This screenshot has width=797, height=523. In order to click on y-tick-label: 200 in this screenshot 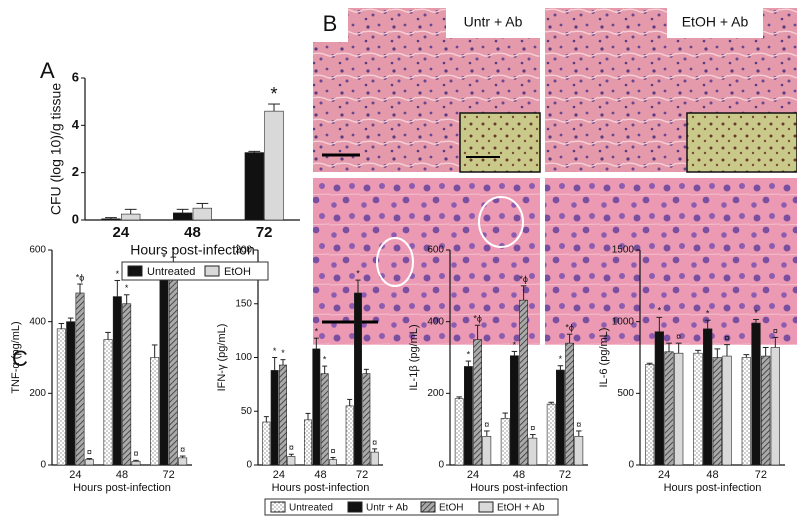, I will do `click(243, 250)`.